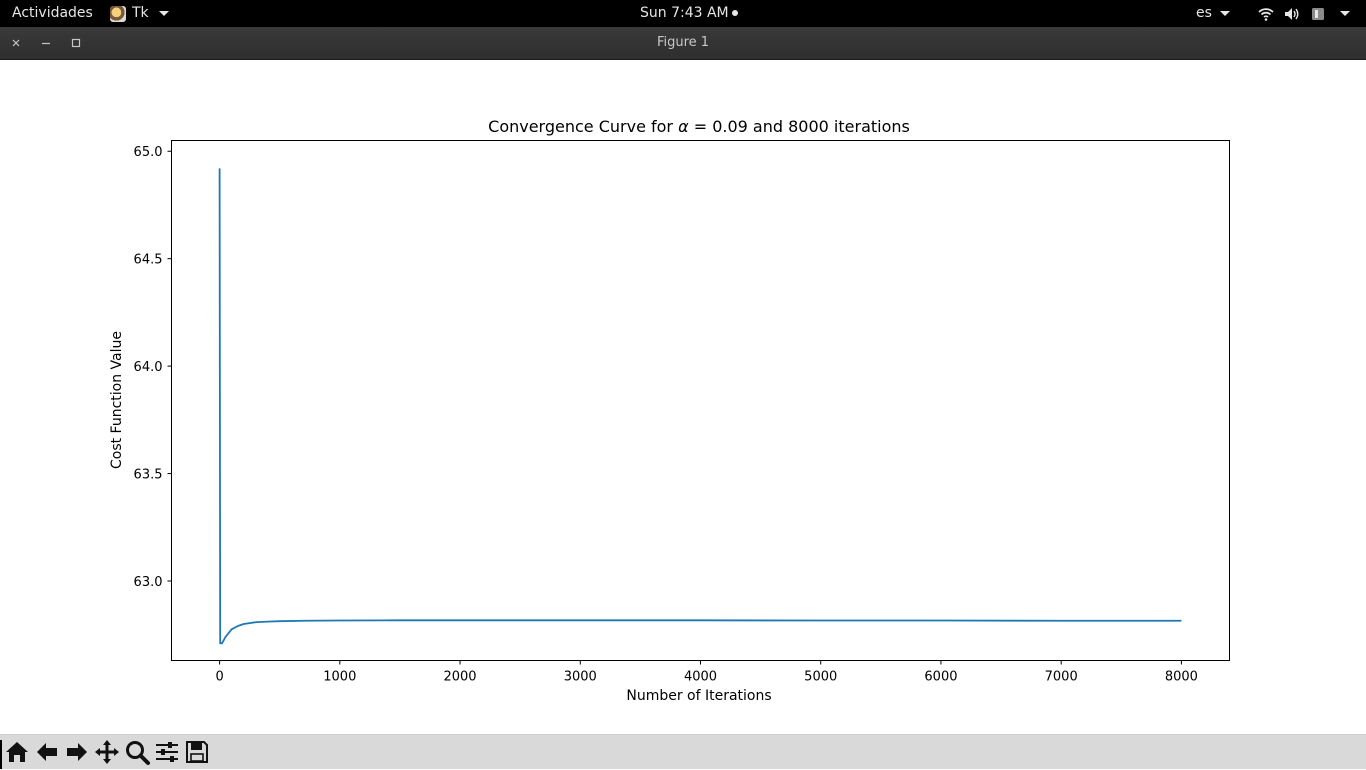 This screenshot has height=770, width=1366. I want to click on zoom-button, so click(137, 752).